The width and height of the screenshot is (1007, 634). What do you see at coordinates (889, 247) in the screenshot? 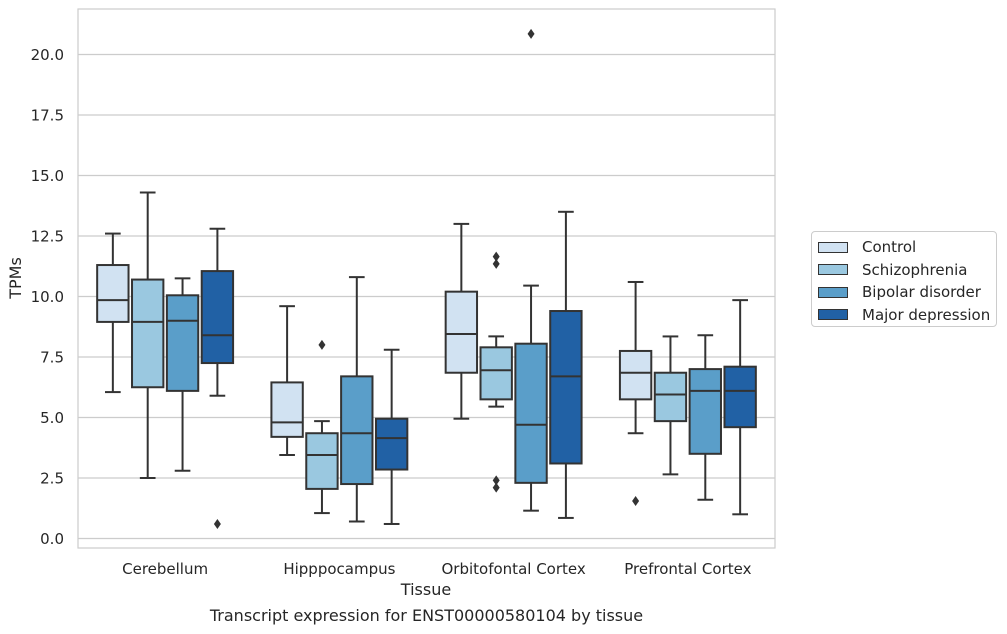
I see `legend-label: Control` at bounding box center [889, 247].